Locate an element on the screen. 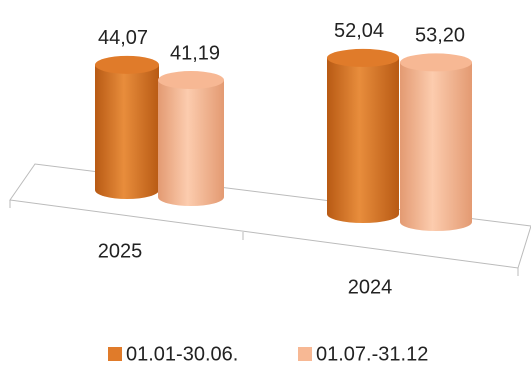 The width and height of the screenshot is (531, 369). value-label: 41,19 is located at coordinates (195, 53).